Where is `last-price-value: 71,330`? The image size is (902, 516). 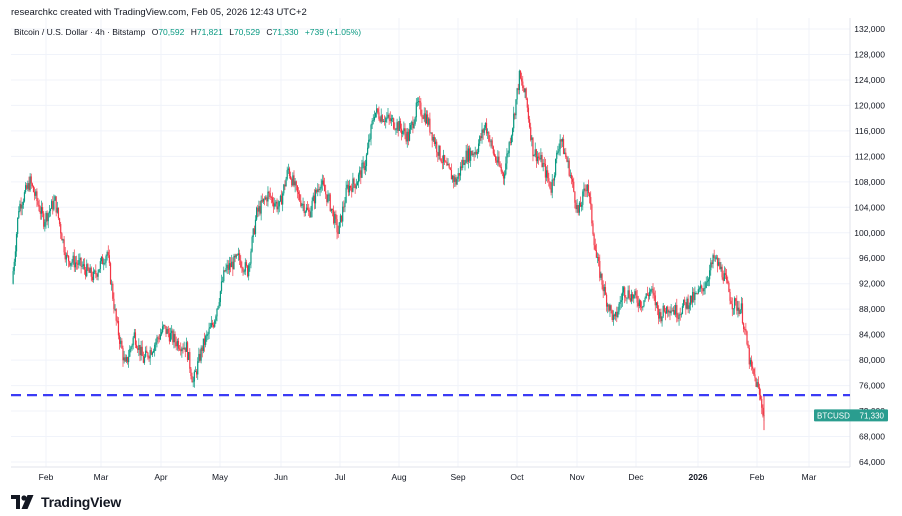 last-price-value: 71,330 is located at coordinates (872, 415).